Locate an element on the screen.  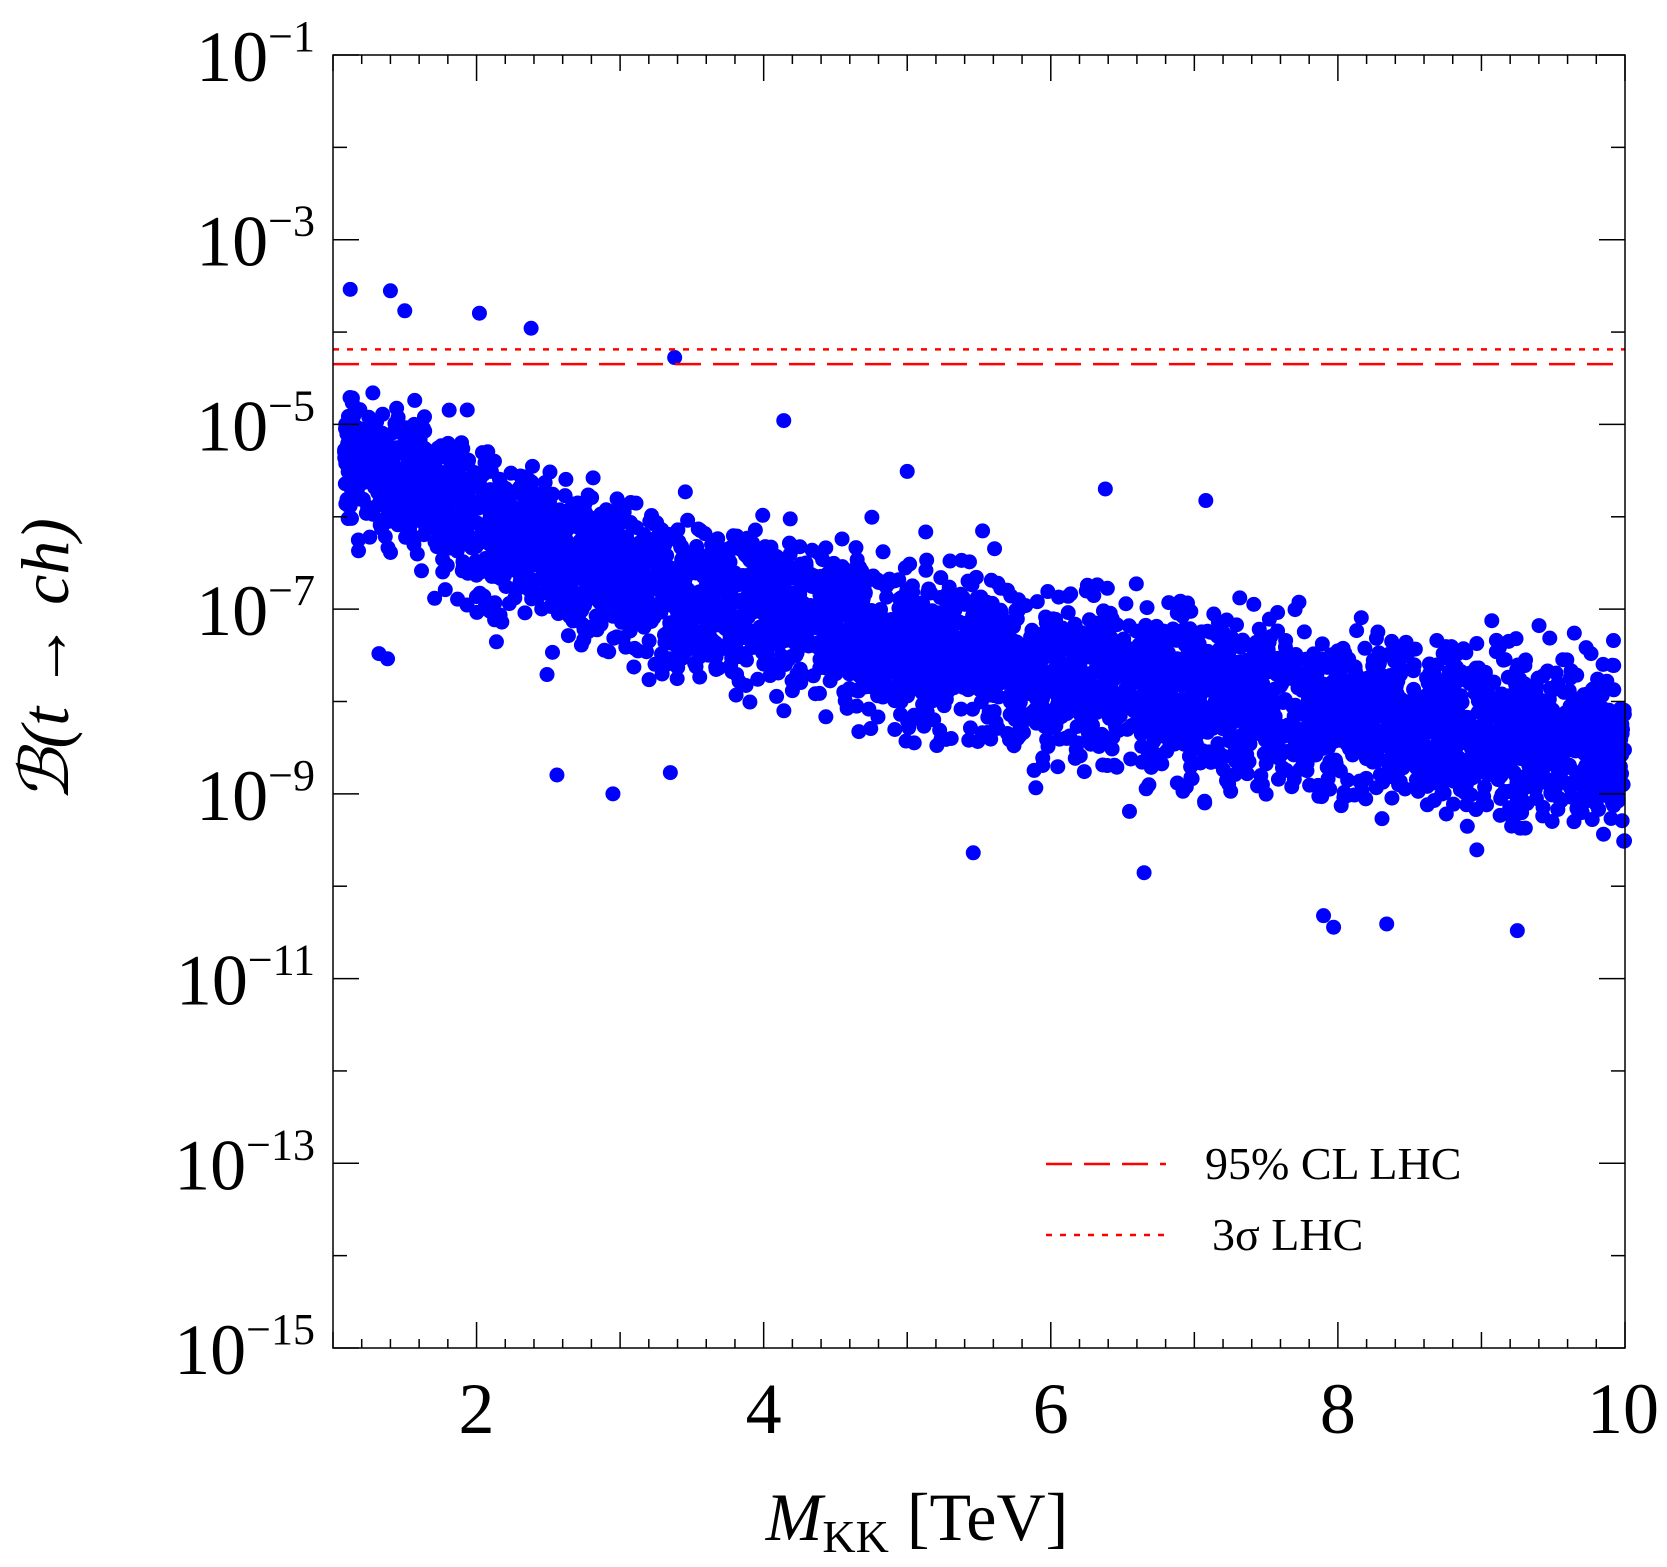
y-tick-label-exponent: −5 is located at coordinates (291, 405).